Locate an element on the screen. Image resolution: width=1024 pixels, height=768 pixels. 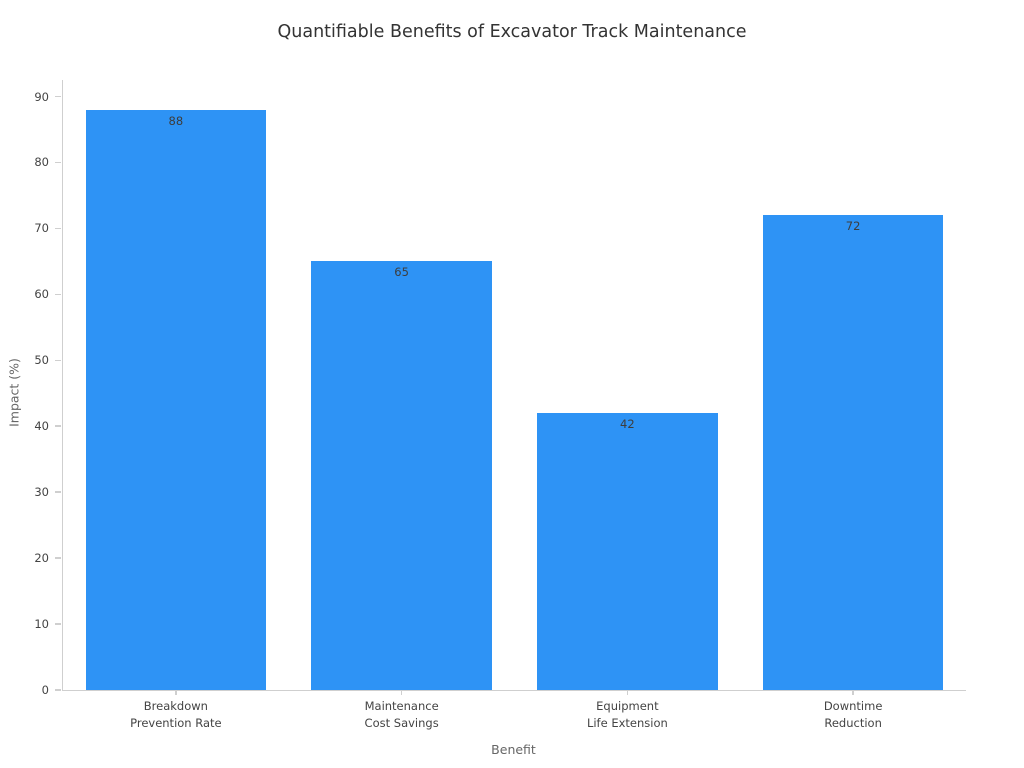
x-tick-mark-downtime is located at coordinates (853, 692).